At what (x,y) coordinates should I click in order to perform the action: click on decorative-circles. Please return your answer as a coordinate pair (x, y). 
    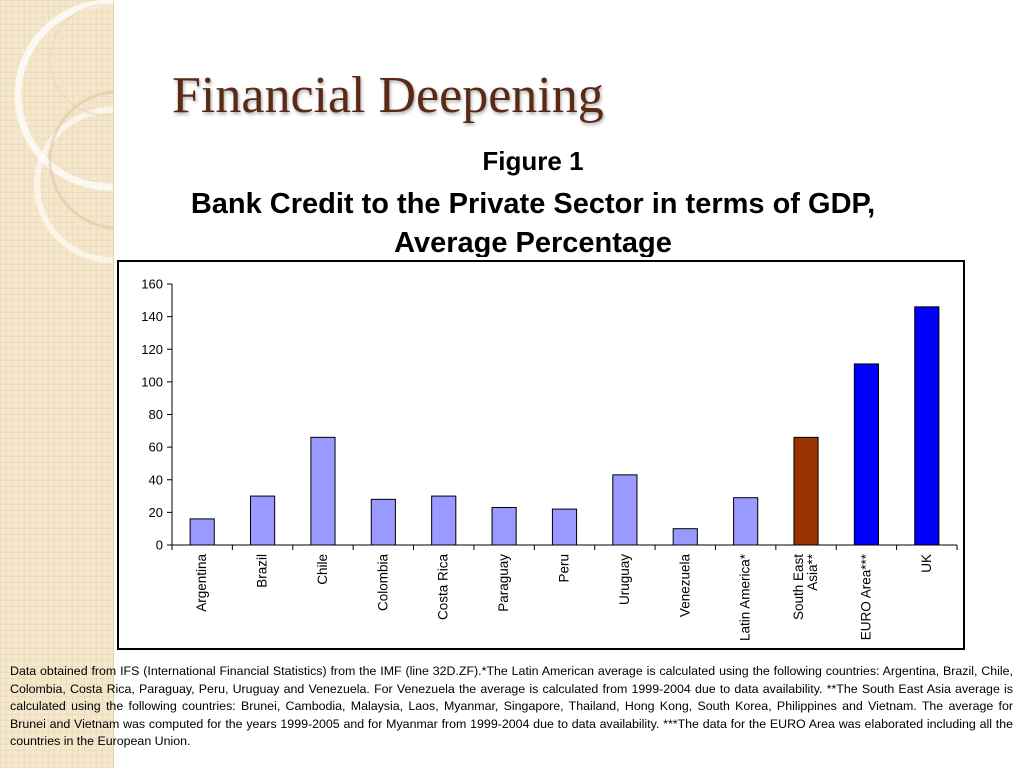
    Looking at the image, I should click on (63, 131).